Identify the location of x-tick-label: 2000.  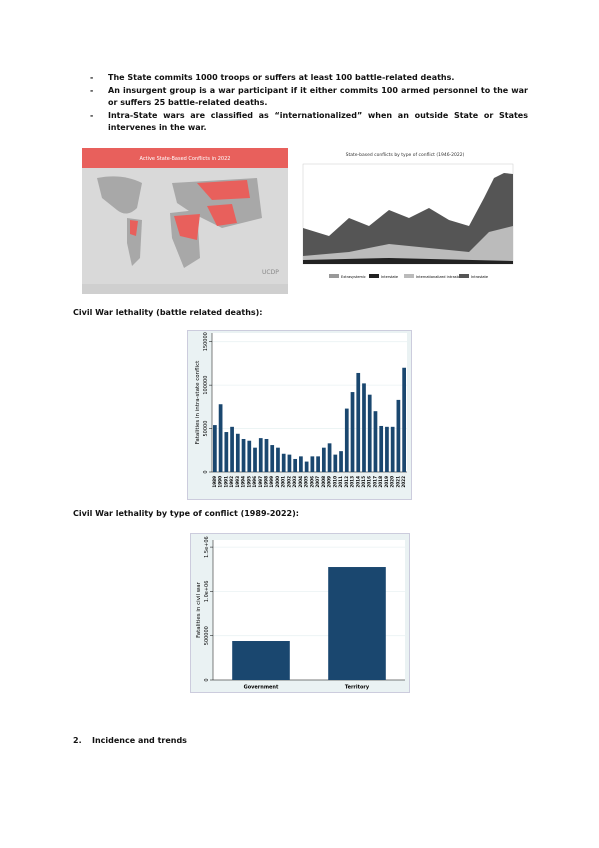
(277, 482).